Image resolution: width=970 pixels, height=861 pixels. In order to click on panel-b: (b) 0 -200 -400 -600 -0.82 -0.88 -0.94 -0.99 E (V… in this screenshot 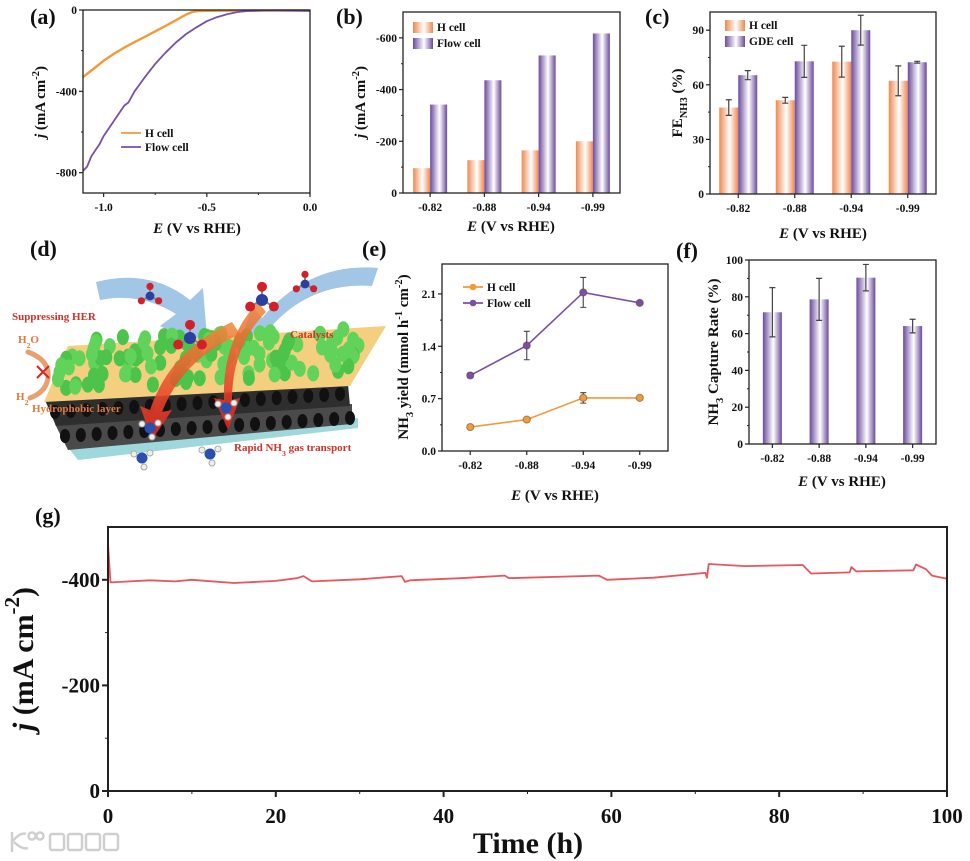, I will do `click(478, 119)`.